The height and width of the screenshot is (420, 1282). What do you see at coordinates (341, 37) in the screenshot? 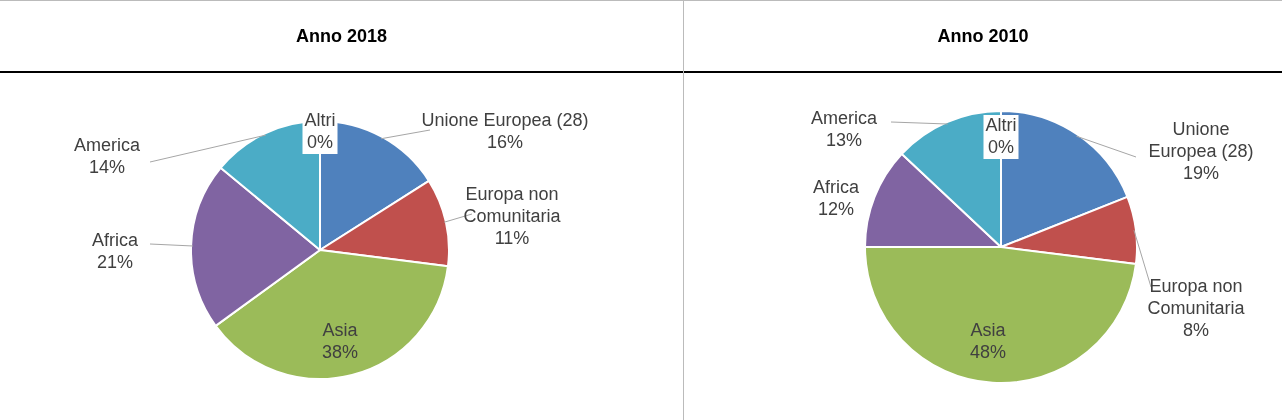
I see `chart-title: Anno 2018` at bounding box center [341, 37].